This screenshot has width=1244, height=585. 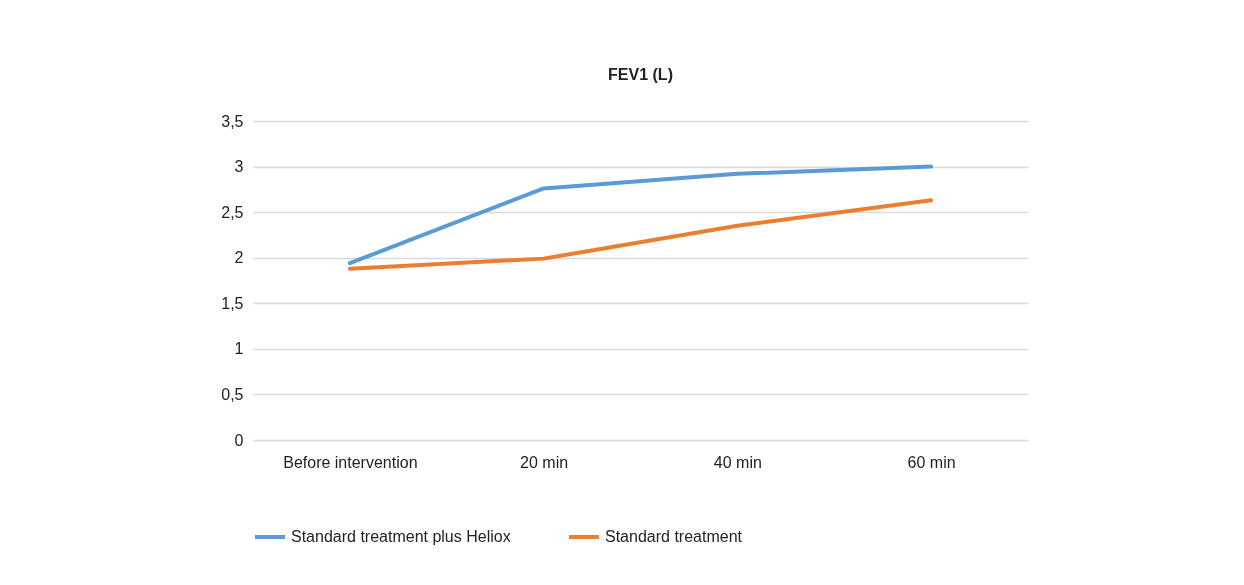 I want to click on x-tick-label: 40 min, so click(x=737, y=462).